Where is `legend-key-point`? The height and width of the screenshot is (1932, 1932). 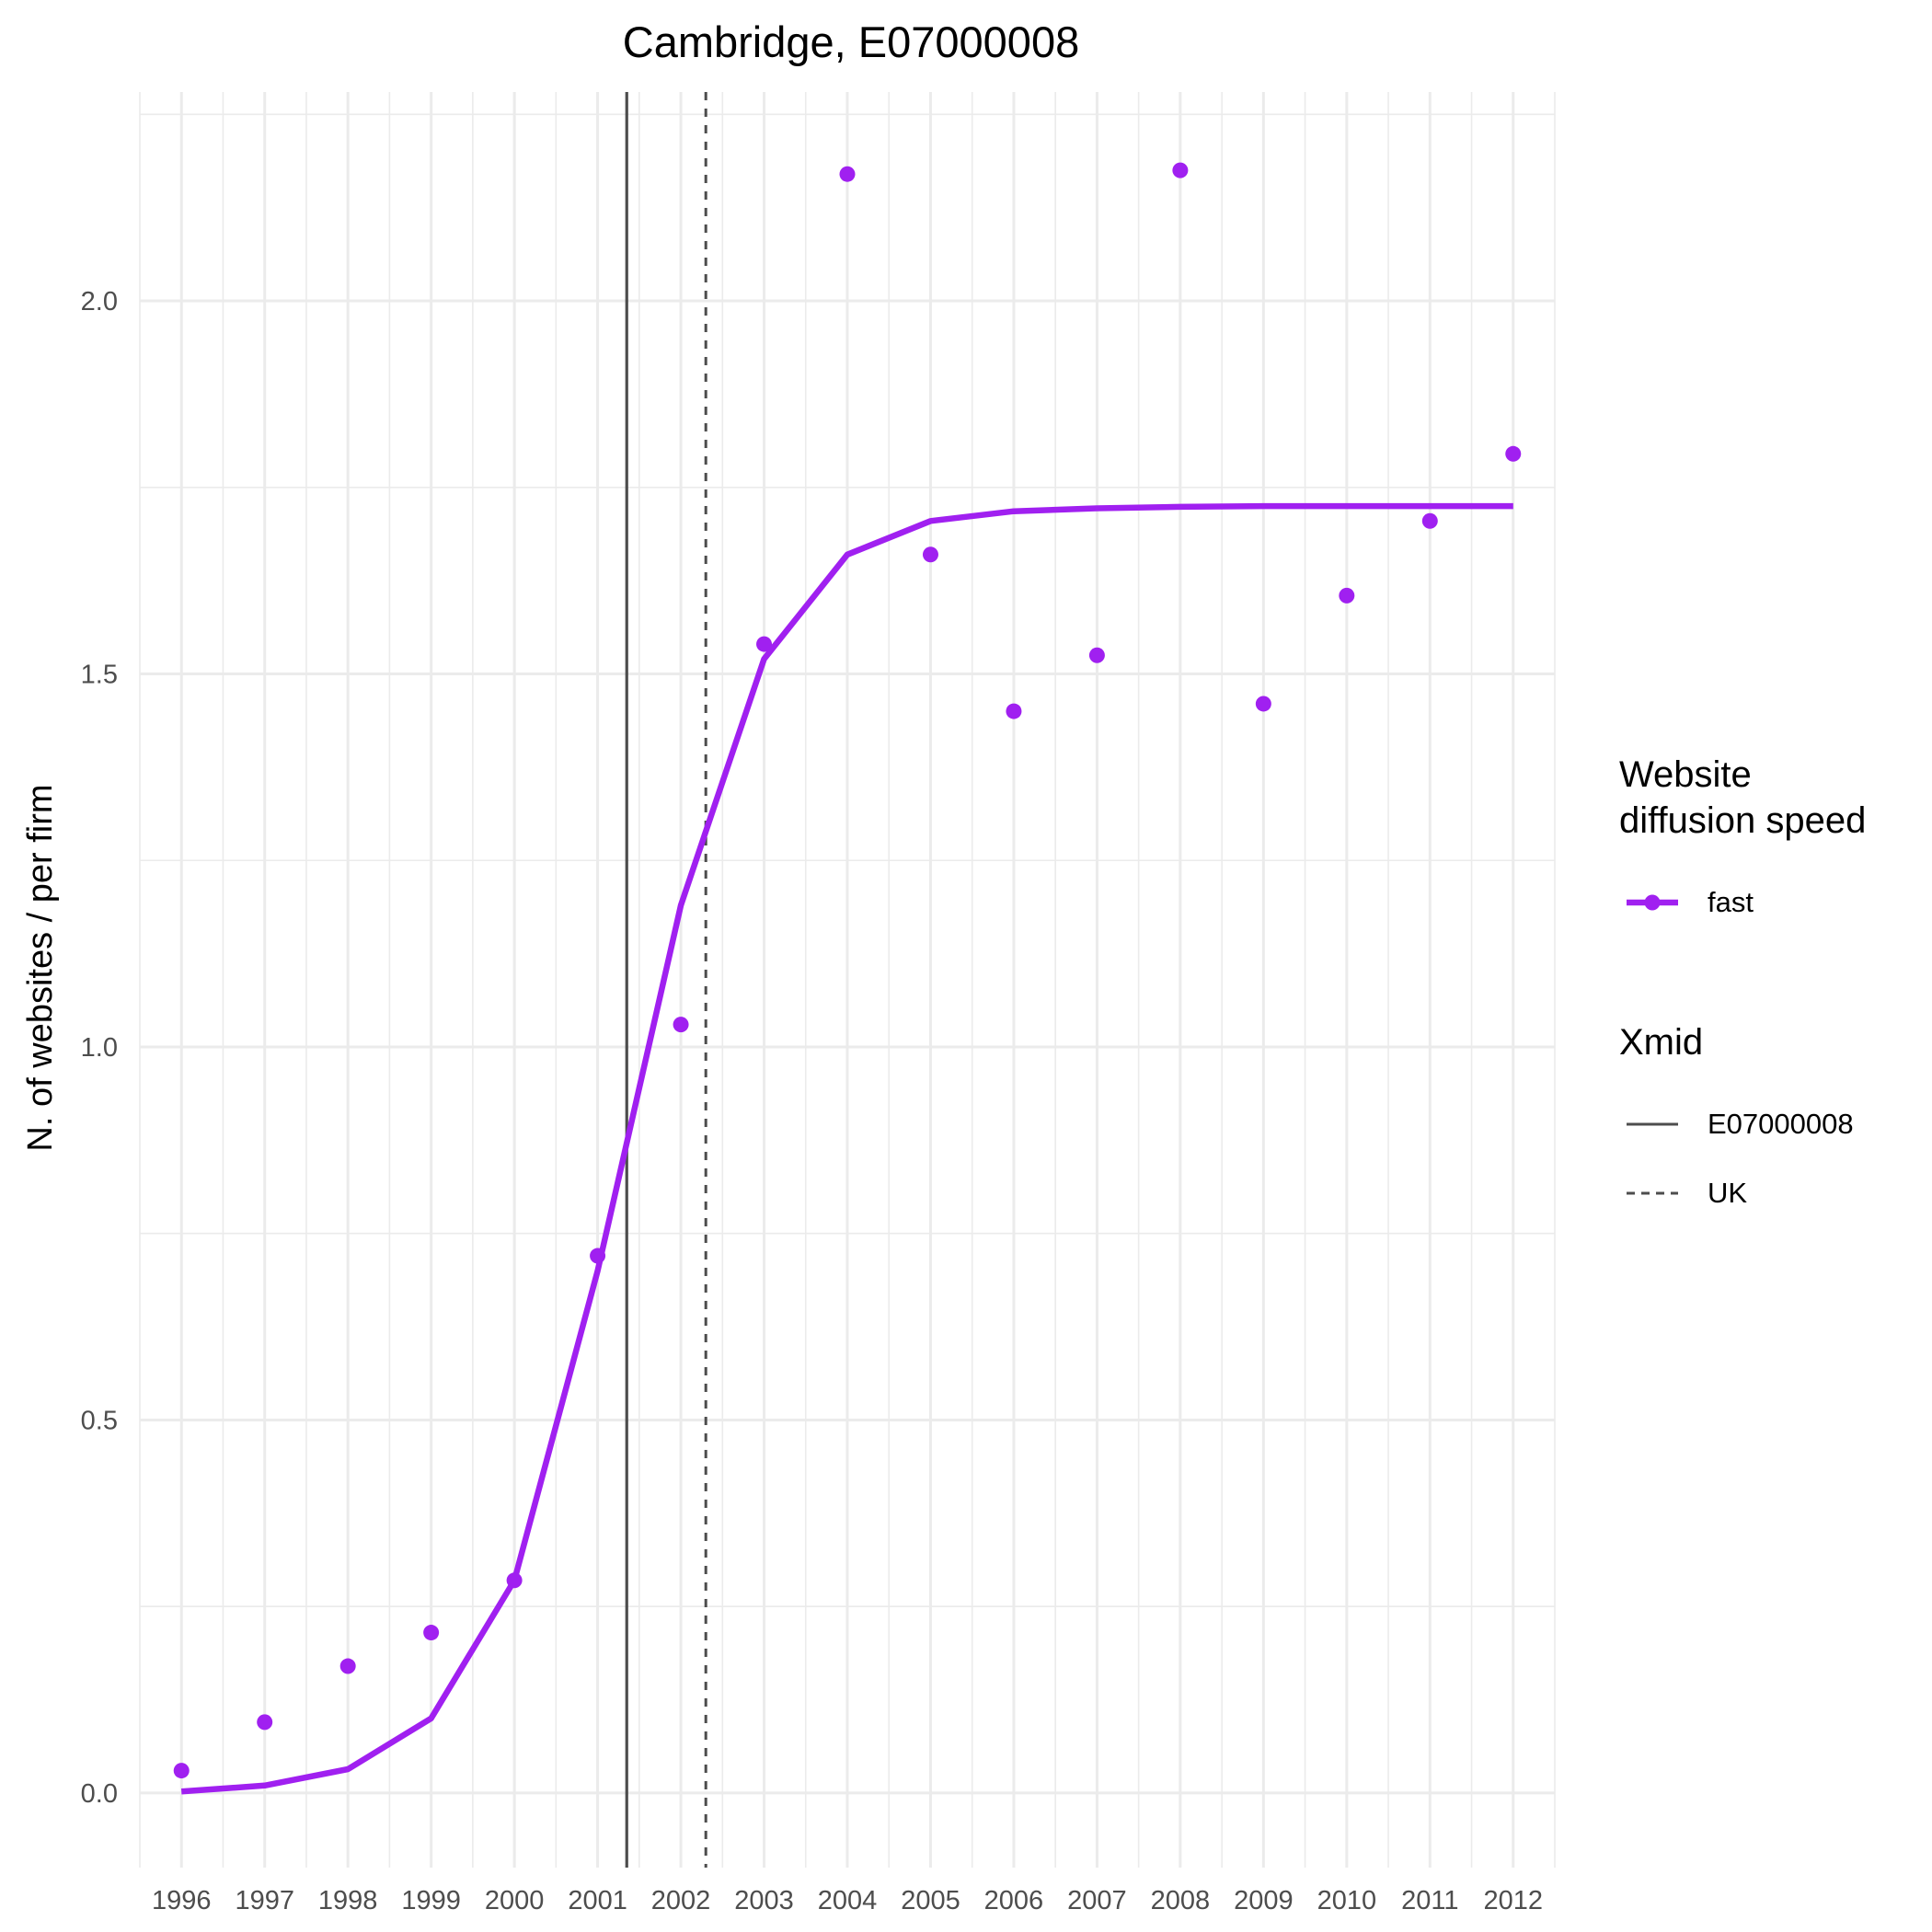 legend-key-point is located at coordinates (1652, 902).